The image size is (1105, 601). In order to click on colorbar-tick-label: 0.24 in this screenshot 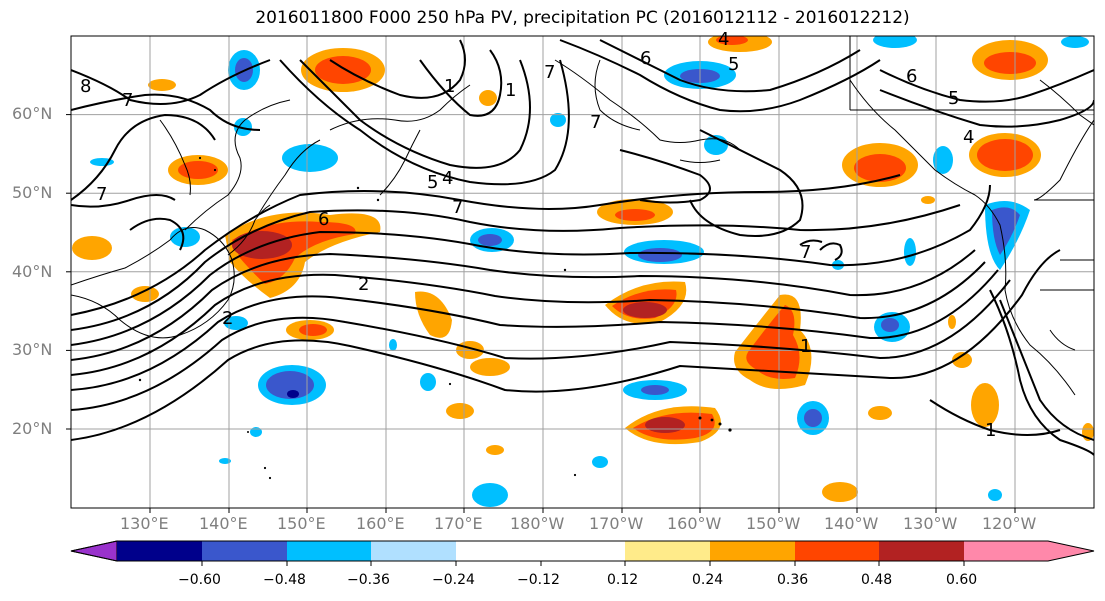, I will do `click(708, 580)`.